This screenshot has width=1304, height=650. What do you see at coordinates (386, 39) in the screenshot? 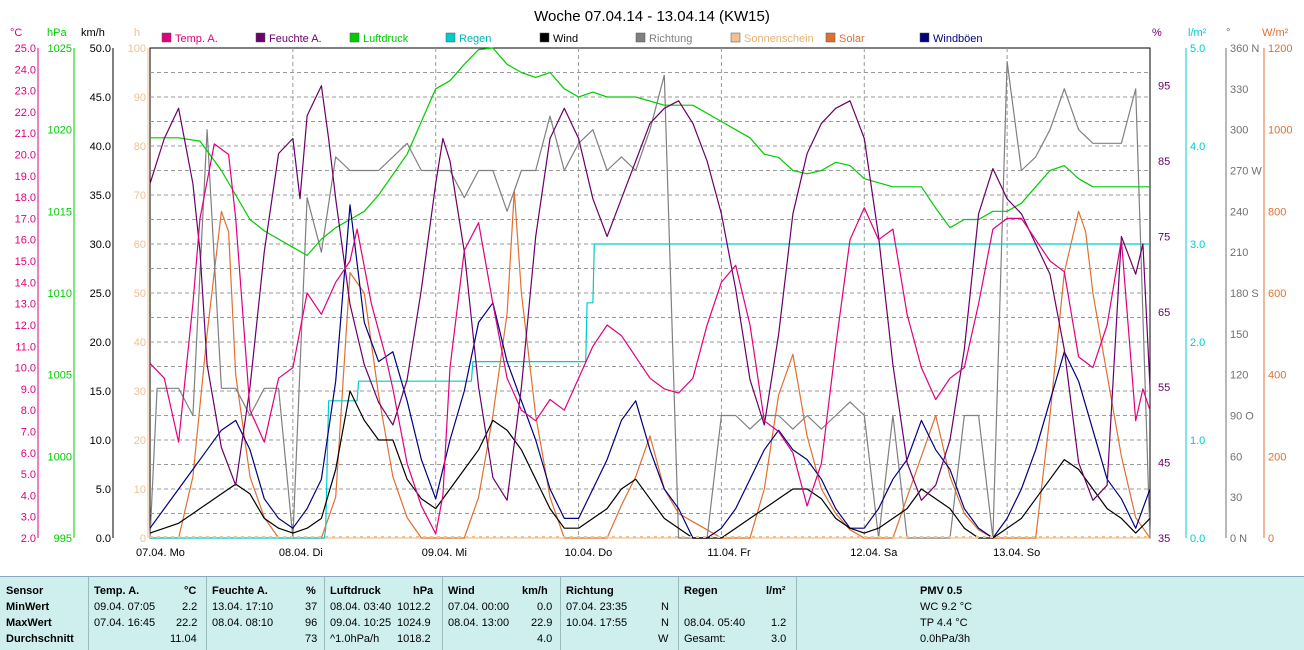
I see `legend-label: Luftdruck` at bounding box center [386, 39].